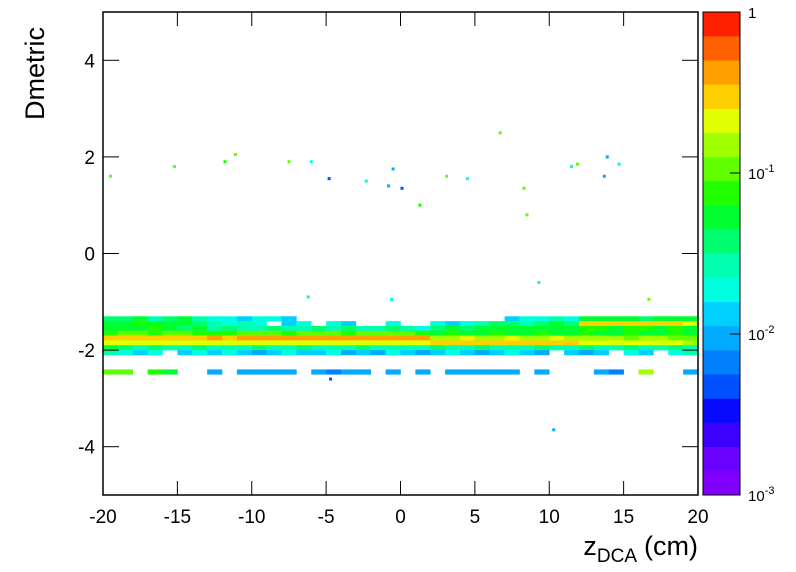 This screenshot has height=572, width=796. What do you see at coordinates (89, 158) in the screenshot?
I see `y-tick-label: 2` at bounding box center [89, 158].